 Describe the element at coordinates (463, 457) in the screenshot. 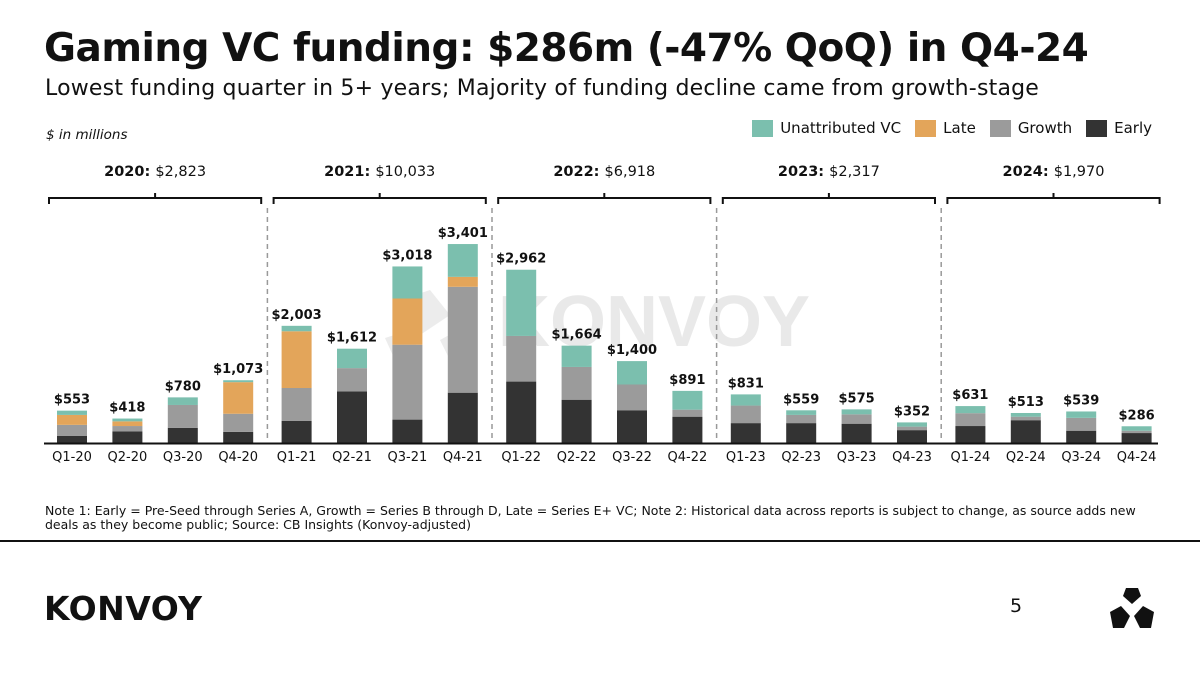

I see `x-tick-q4-21: Q4-21` at that location.